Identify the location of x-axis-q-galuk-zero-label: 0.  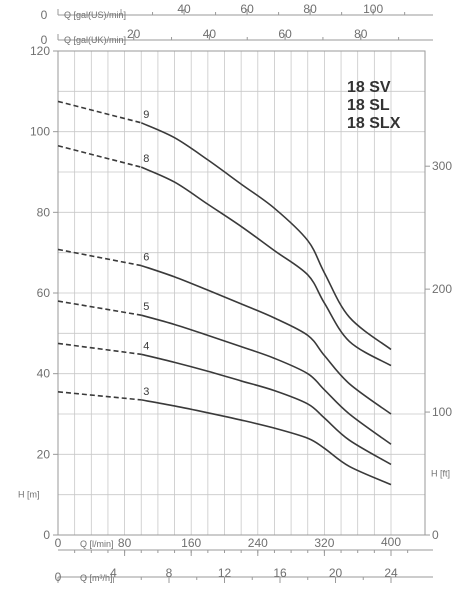
(44, 40).